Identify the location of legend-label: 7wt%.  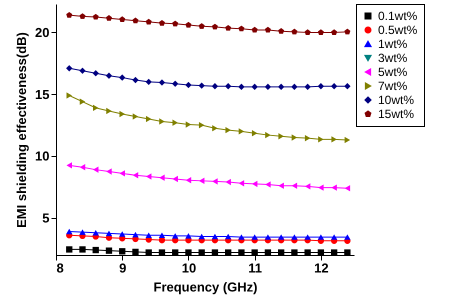
(393, 86).